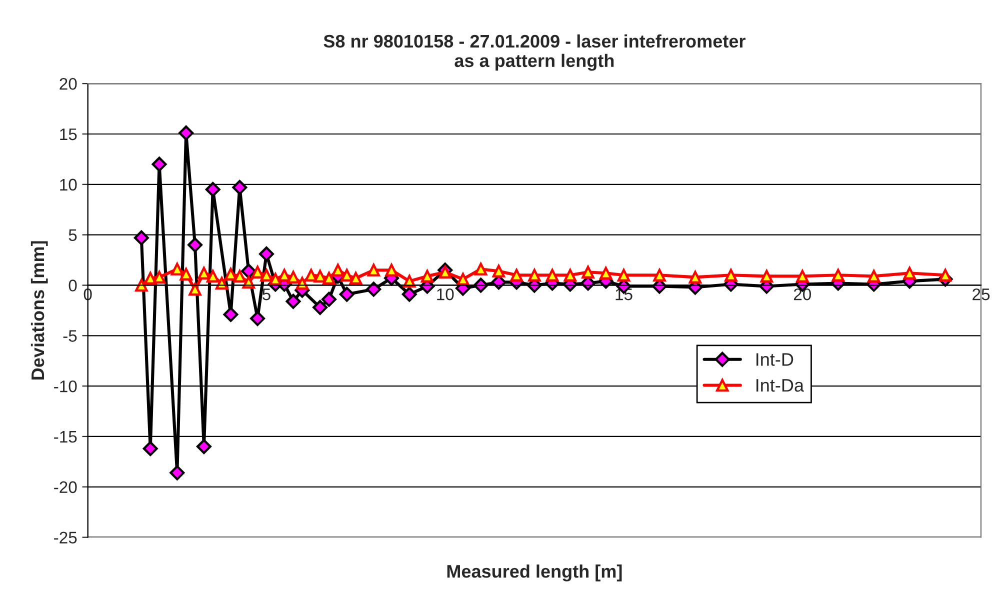 Image resolution: width=998 pixels, height=597 pixels. Describe the element at coordinates (534, 573) in the screenshot. I see `x-axis-title: Measured length [m]` at that location.